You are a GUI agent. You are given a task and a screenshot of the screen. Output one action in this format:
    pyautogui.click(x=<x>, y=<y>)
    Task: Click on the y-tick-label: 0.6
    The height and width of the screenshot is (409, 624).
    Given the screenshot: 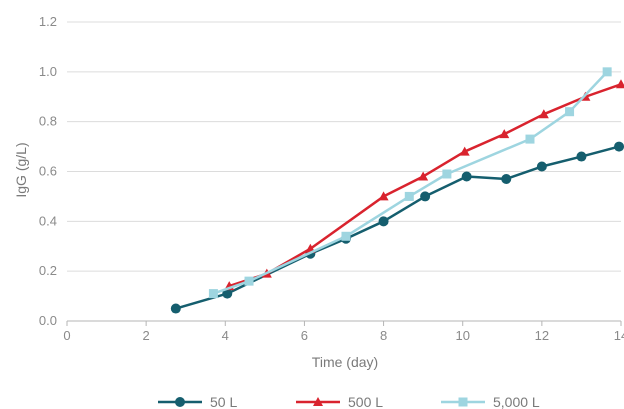 What is the action you would take?
    pyautogui.click(x=48, y=171)
    